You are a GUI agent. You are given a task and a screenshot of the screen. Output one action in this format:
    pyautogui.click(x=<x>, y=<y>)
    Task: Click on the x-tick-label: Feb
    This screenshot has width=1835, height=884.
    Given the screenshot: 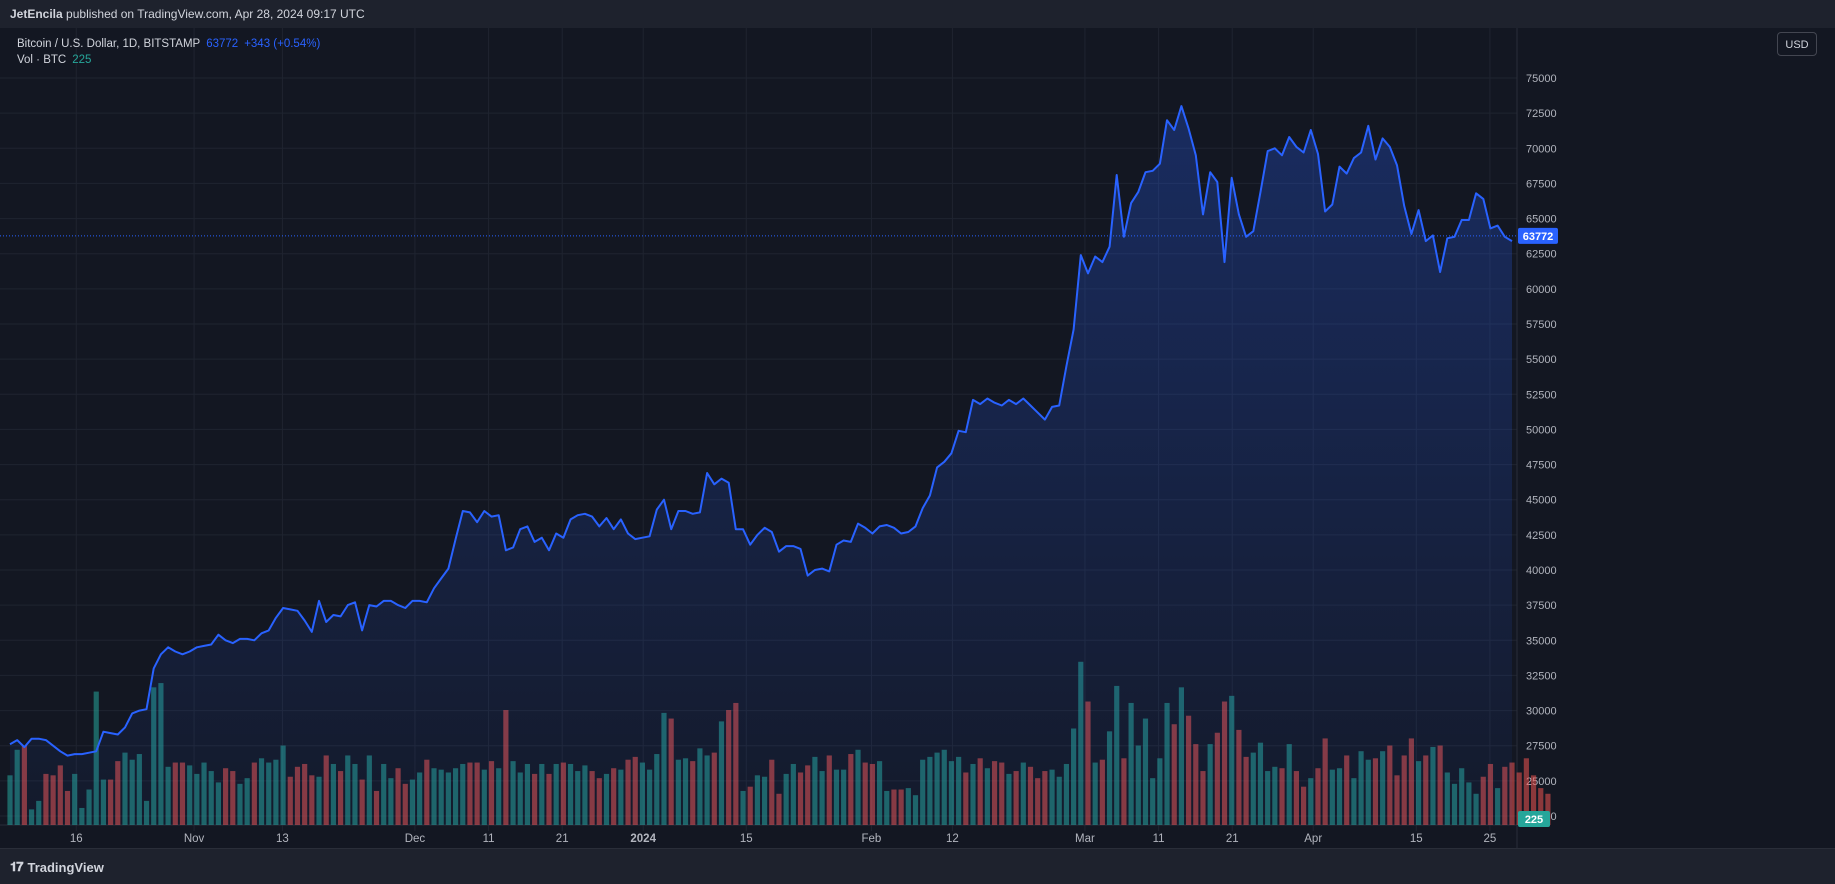 What is the action you would take?
    pyautogui.click(x=872, y=839)
    